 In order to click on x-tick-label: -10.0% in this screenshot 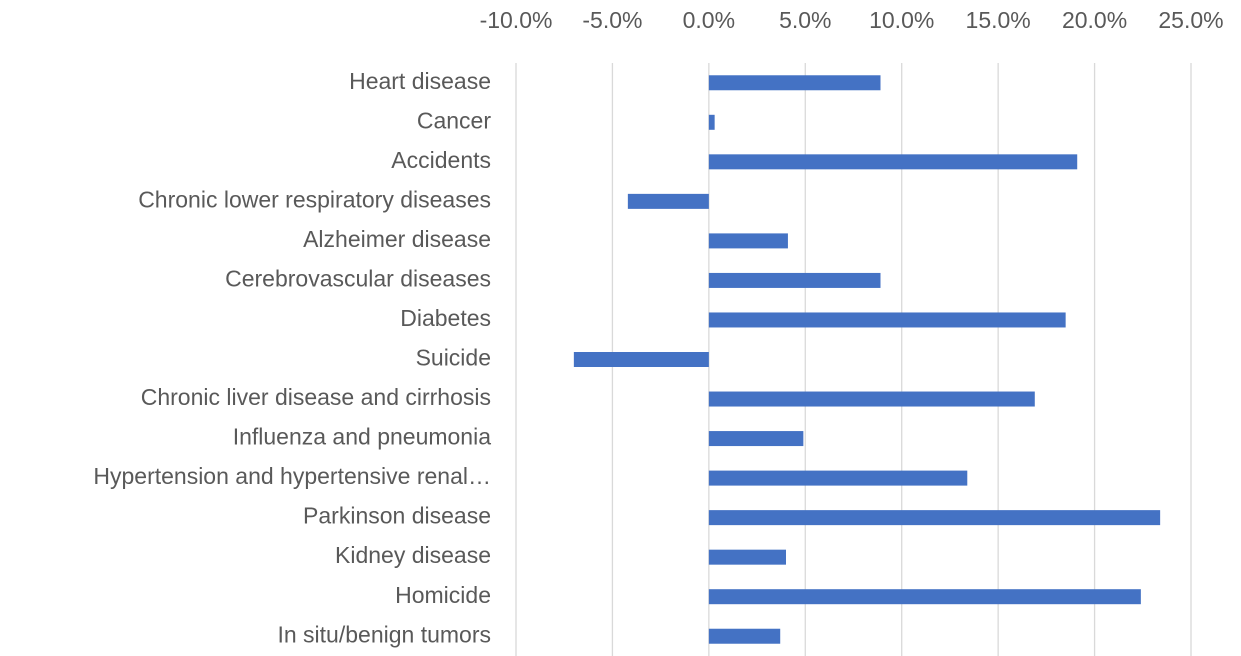, I will do `click(516, 20)`.